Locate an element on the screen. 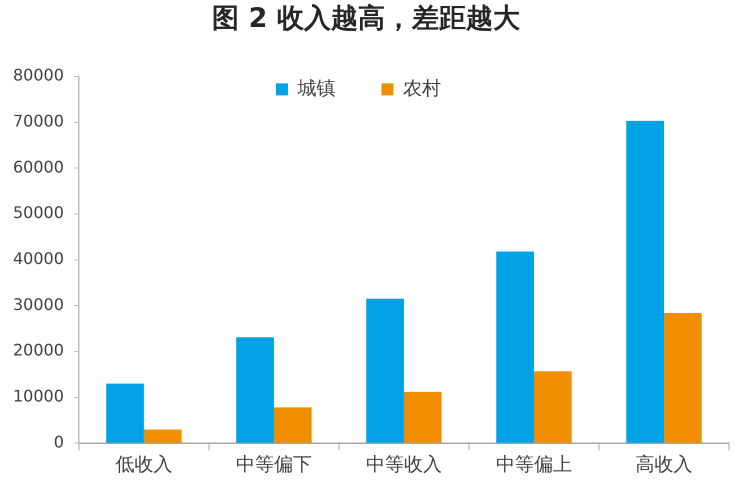 The image size is (737, 489). y-tick-label: 70000 is located at coordinates (38, 120).